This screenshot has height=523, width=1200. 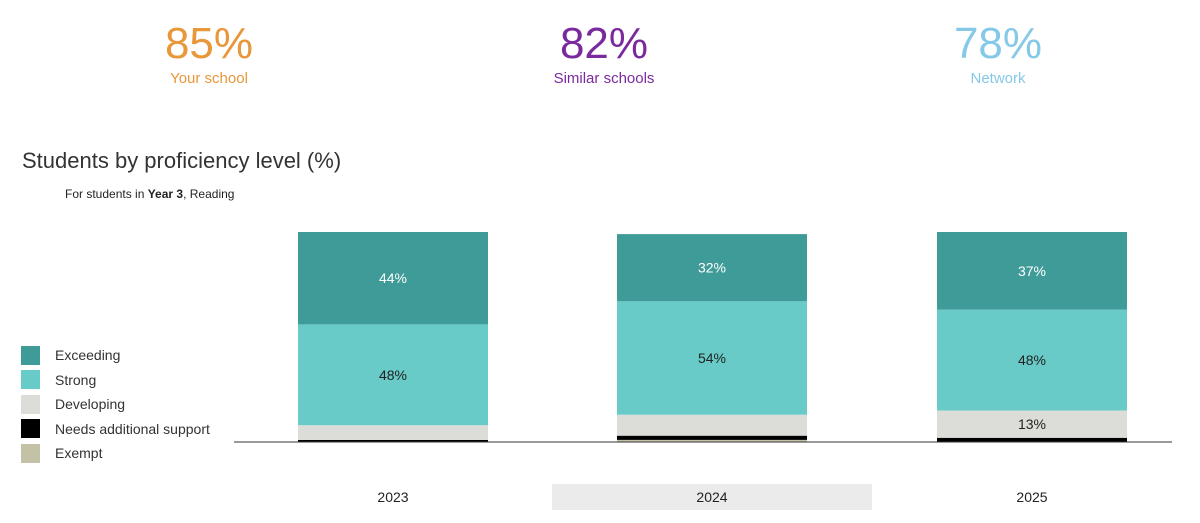 I want to click on legend-item-strong: Strong, so click(x=115, y=380).